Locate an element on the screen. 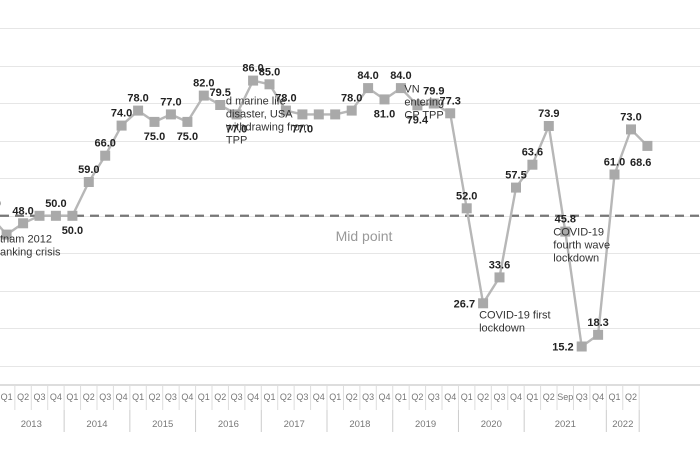 This screenshot has height=451, width=700. year-label: 2021 is located at coordinates (565, 424).